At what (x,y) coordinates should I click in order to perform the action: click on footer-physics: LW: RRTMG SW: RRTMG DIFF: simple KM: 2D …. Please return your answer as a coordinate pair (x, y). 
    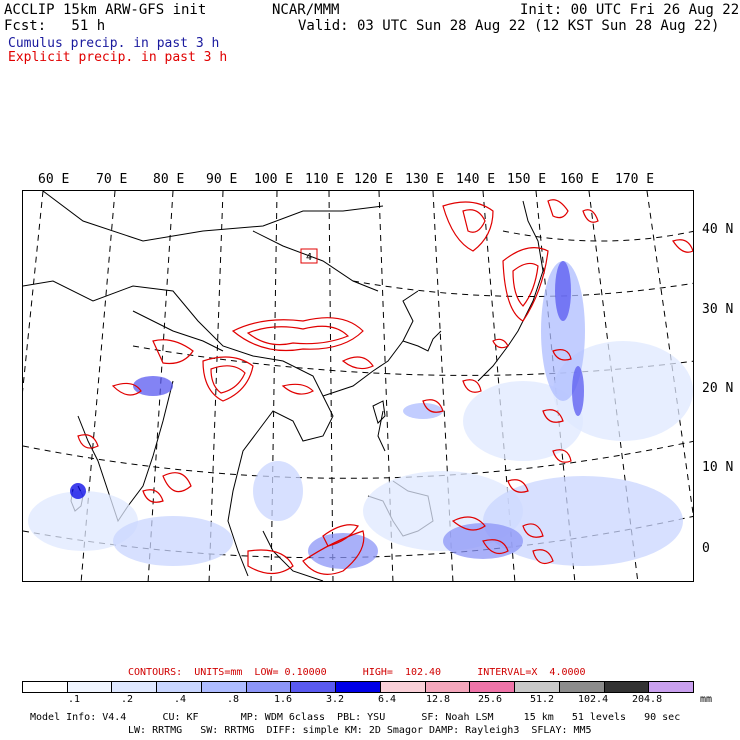
    Looking at the image, I should click on (360, 730).